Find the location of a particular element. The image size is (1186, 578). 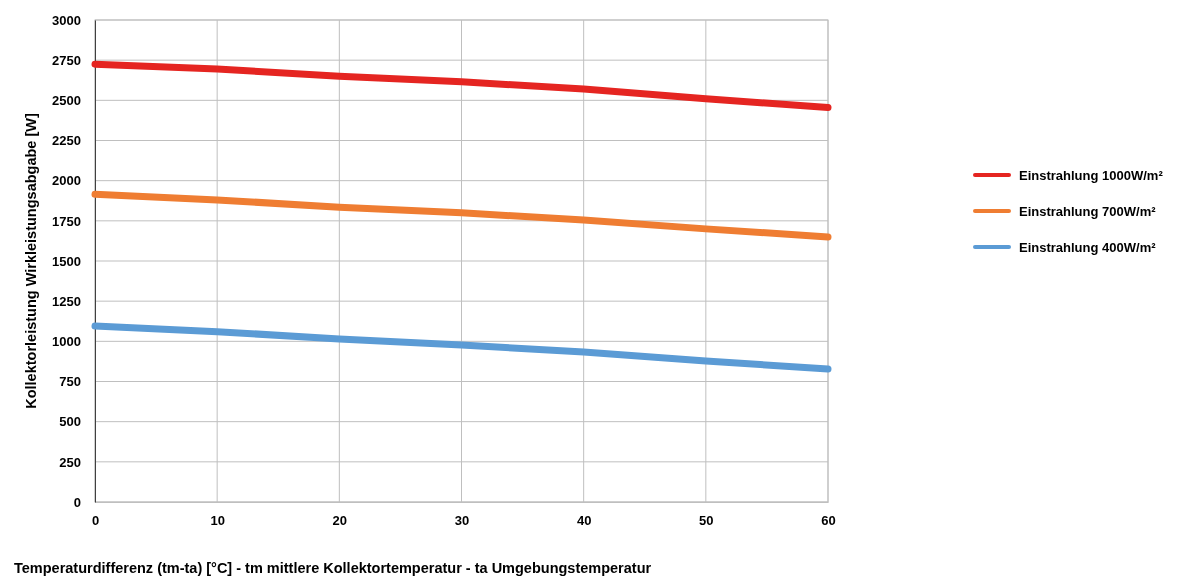

y-tick-label: 250 is located at coordinates (70, 462).